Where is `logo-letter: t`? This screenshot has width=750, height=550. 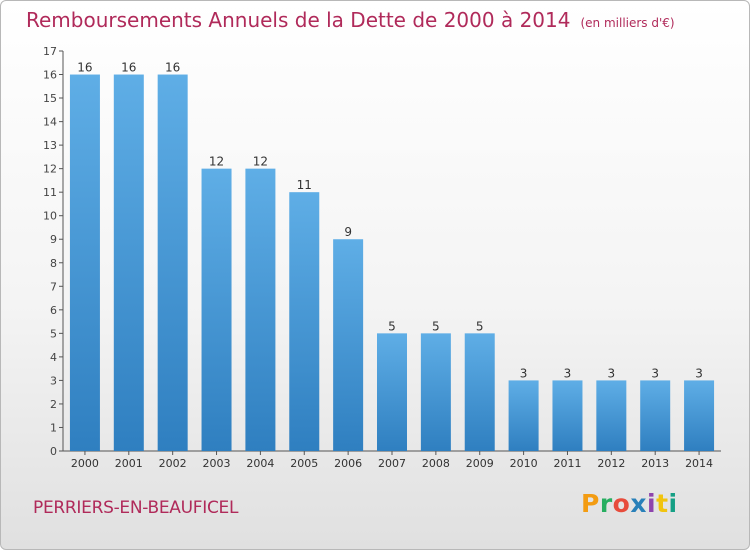 logo-letter: t is located at coordinates (662, 503).